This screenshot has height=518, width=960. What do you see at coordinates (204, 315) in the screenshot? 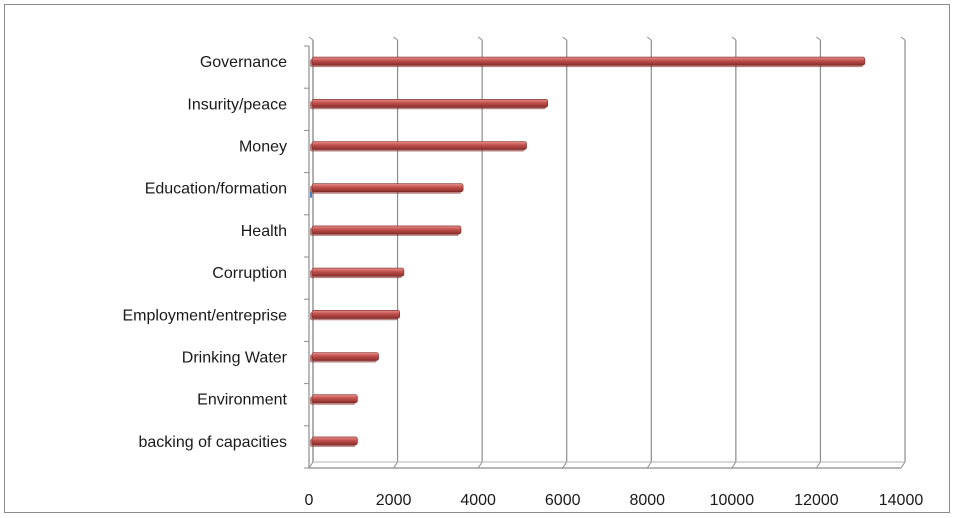
I see `category-label: Employment/entreprise` at bounding box center [204, 315].